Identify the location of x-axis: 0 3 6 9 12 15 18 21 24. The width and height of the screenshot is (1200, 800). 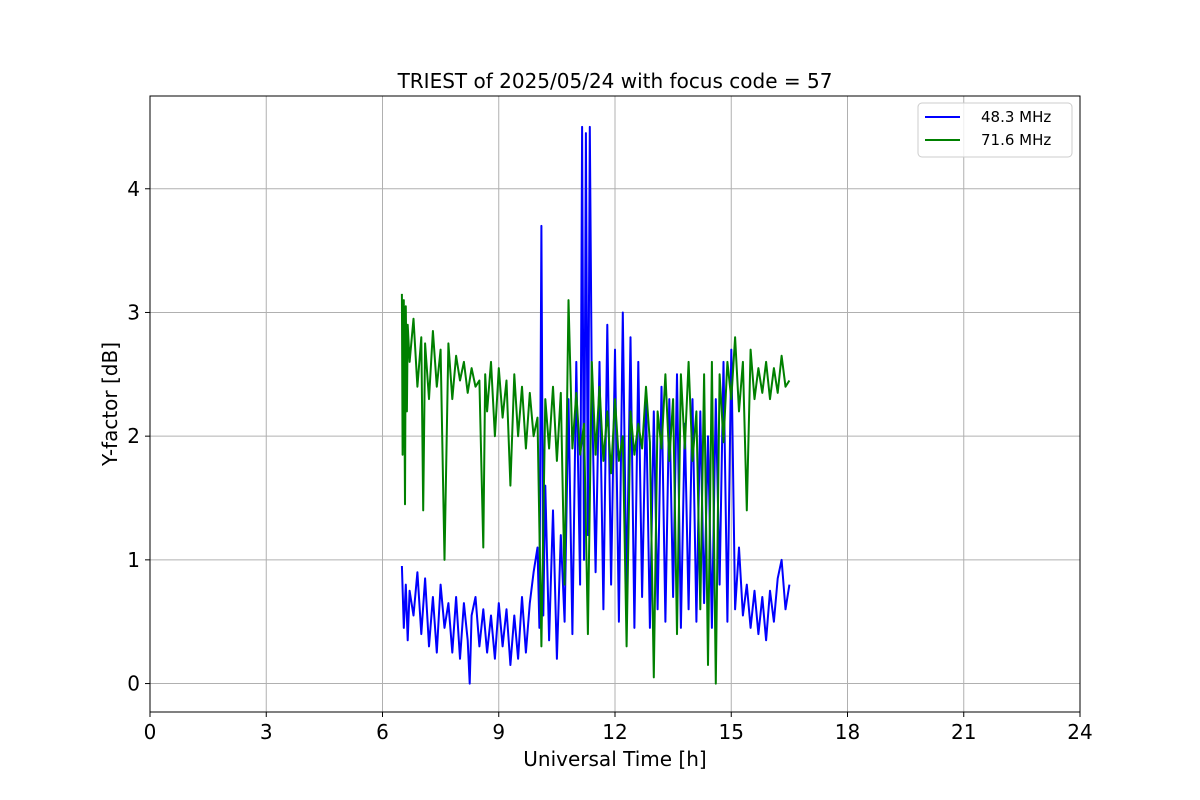
(618, 728).